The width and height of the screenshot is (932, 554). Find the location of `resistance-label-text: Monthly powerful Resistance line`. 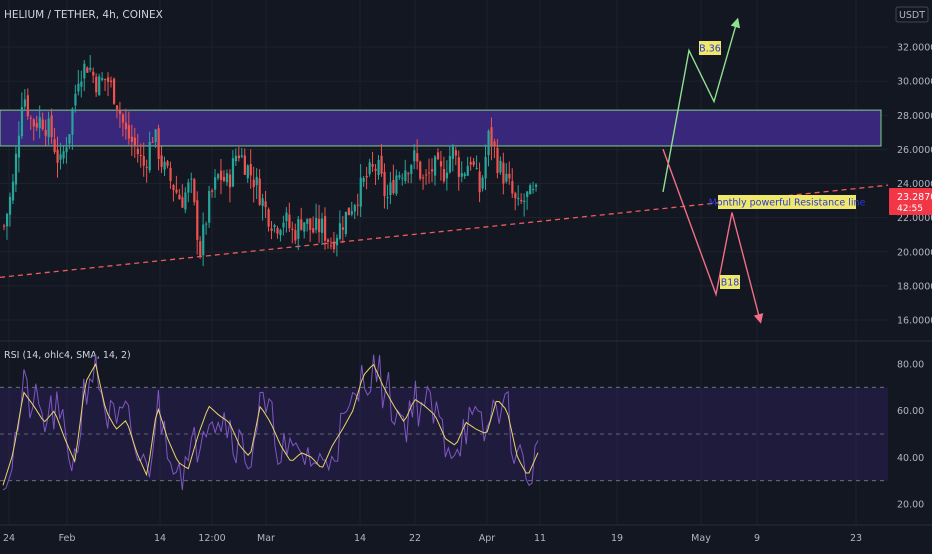

resistance-label-text: Monthly powerful Resistance line is located at coordinates (787, 203).